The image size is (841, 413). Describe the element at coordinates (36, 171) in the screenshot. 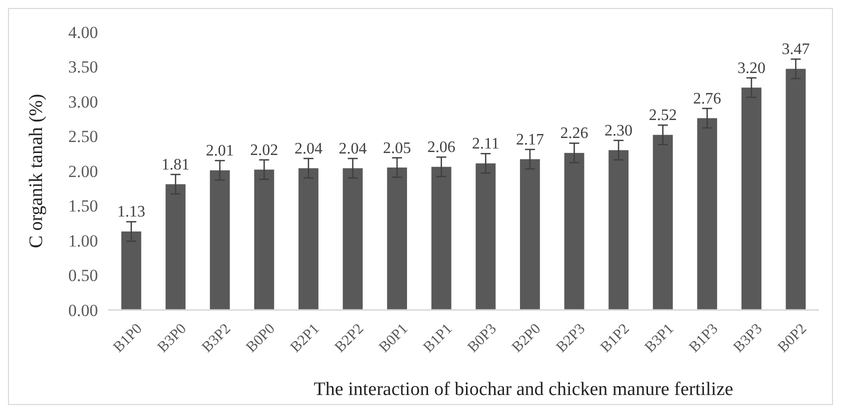

I see `y-axis-title: C organik tanah (%)` at that location.